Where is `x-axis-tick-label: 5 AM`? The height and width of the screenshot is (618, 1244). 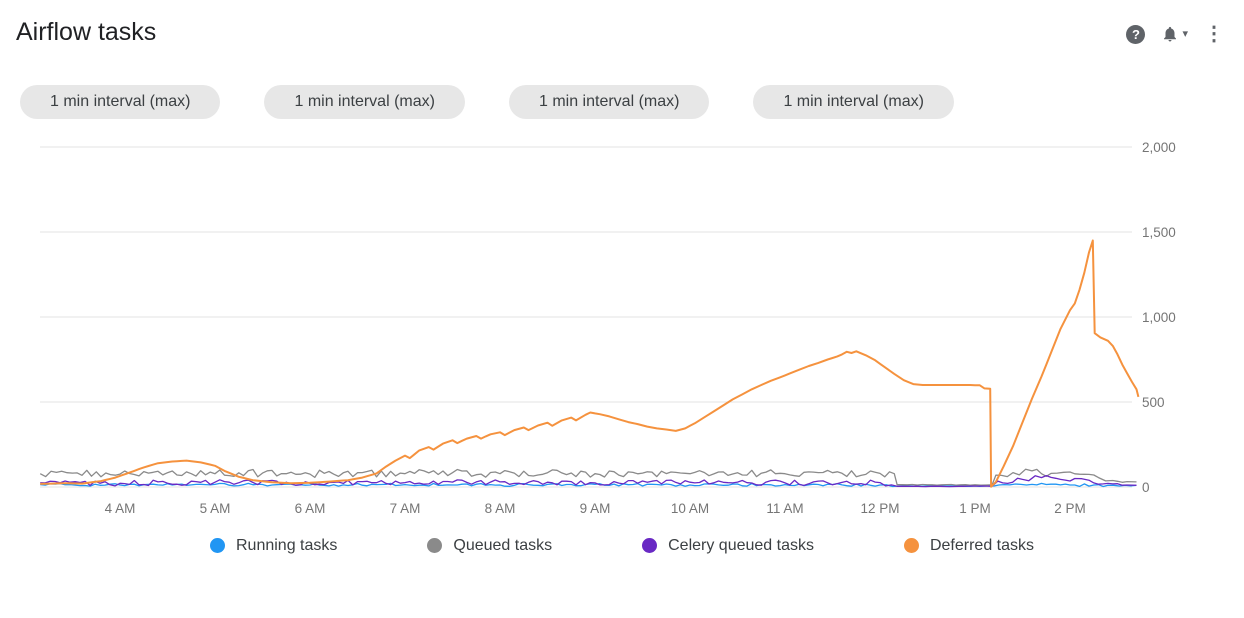
x-axis-tick-label: 5 AM is located at coordinates (215, 508).